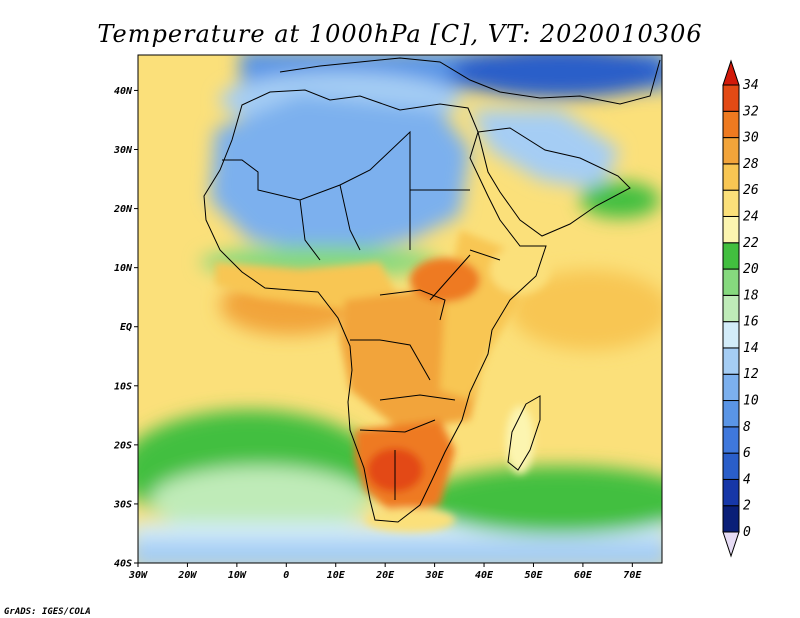  What do you see at coordinates (554, 182) in the screenshot?
I see `arabia-outline` at bounding box center [554, 182].